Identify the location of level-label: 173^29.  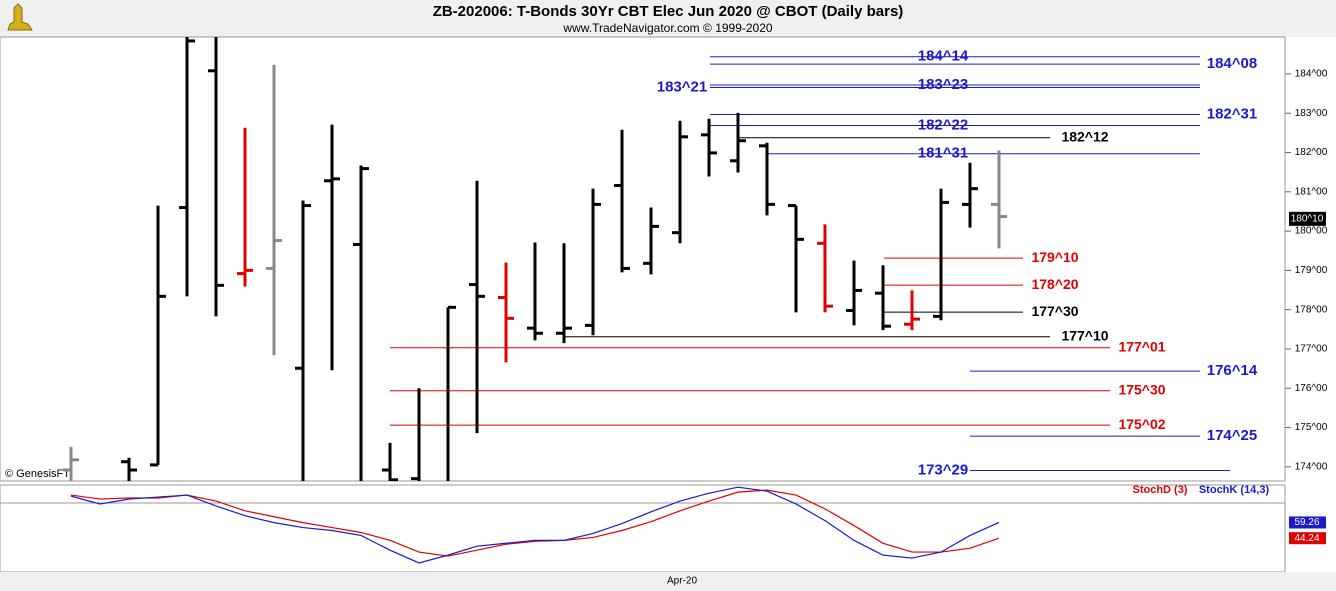
(943, 470).